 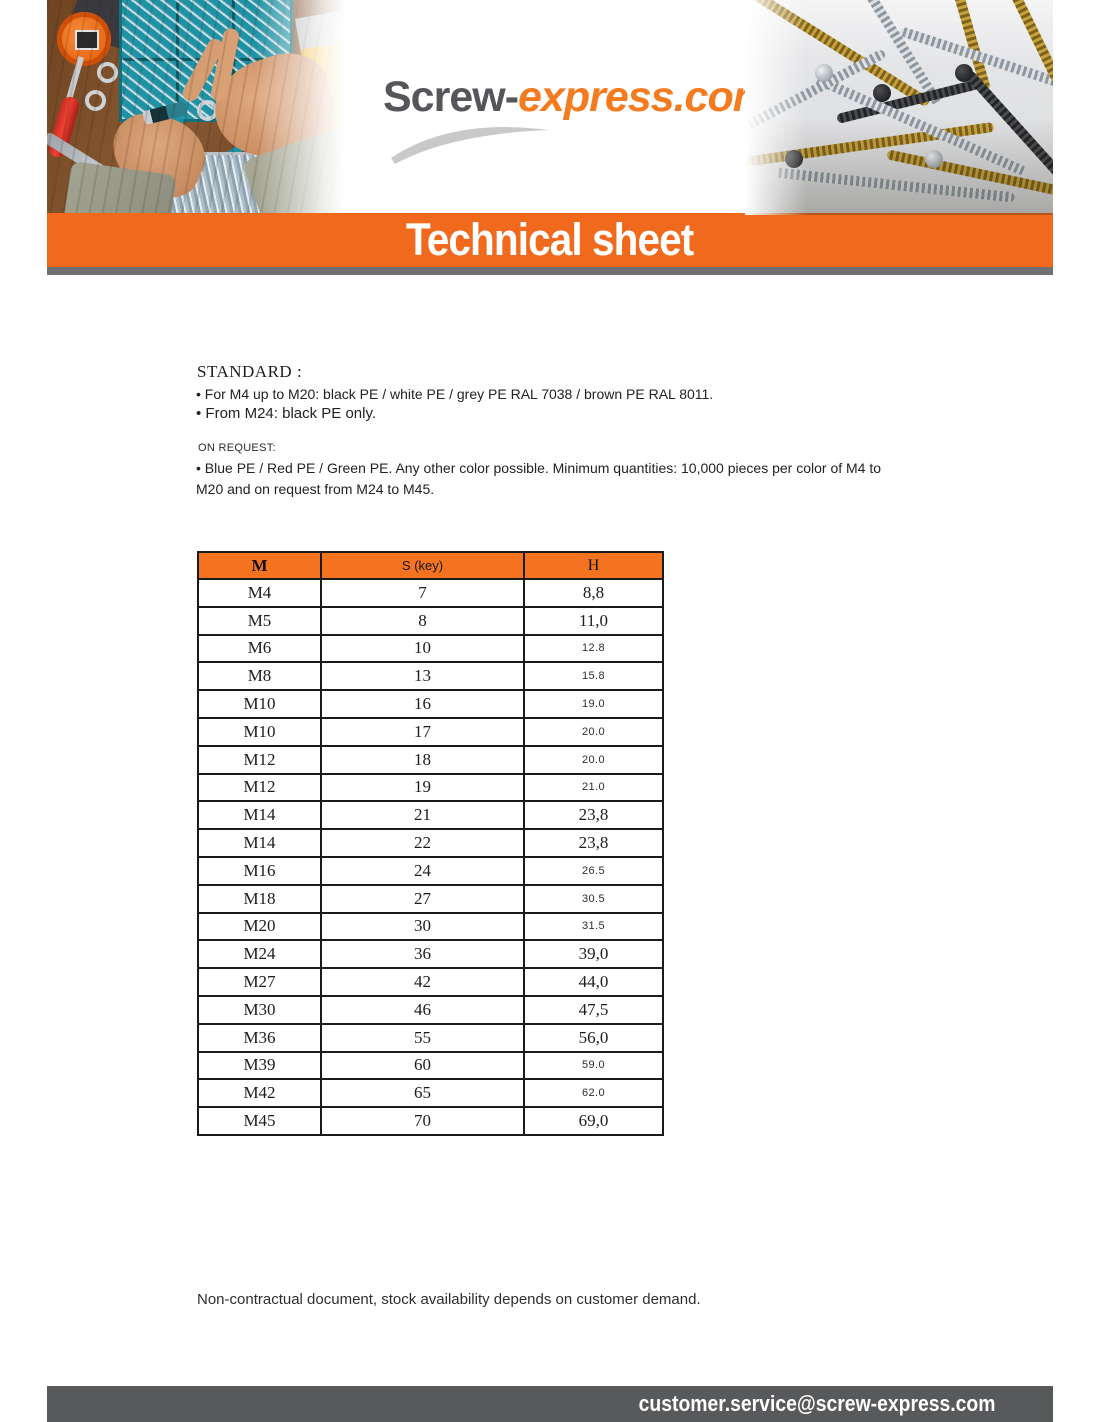 I want to click on cell-s-key: 65, so click(x=422, y=1093).